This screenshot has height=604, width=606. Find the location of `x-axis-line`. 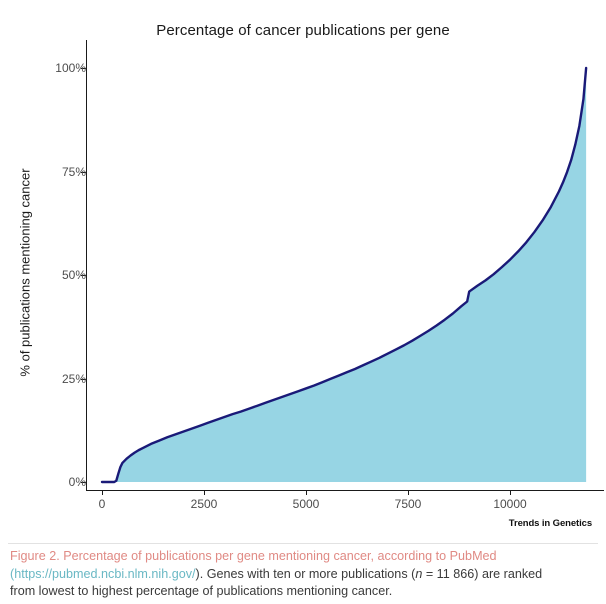

x-axis-line is located at coordinates (345, 490).